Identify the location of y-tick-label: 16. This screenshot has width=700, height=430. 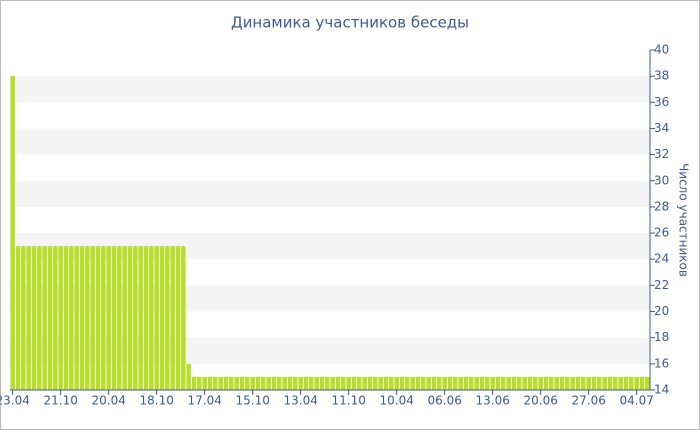
(661, 363).